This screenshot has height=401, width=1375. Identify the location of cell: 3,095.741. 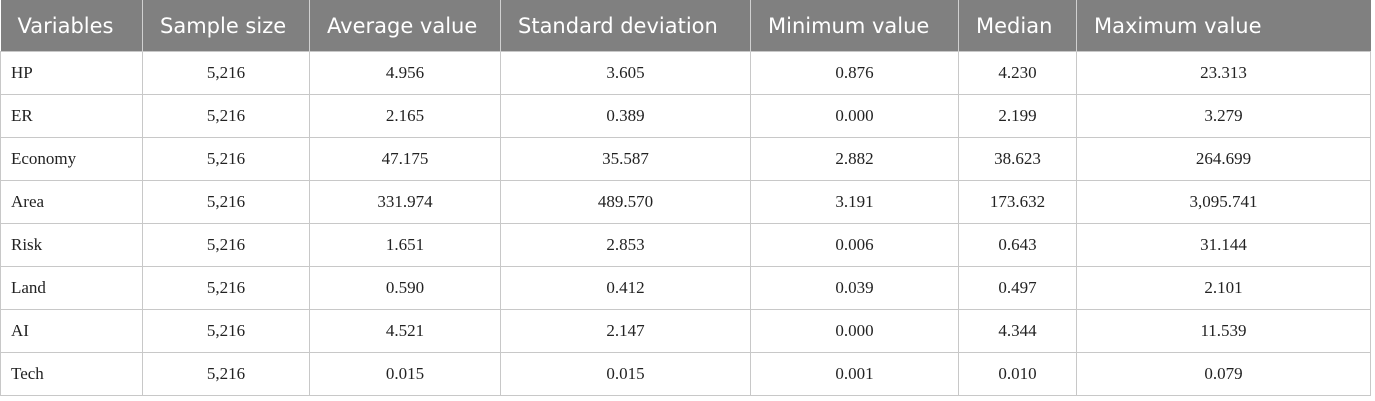
(1223, 202).